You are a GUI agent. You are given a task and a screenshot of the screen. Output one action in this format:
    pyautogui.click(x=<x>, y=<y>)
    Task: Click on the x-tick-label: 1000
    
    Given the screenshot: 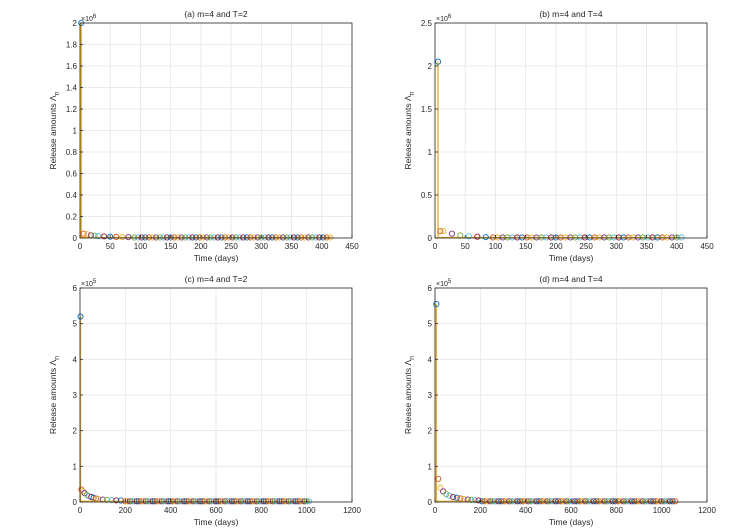 What is the action you would take?
    pyautogui.click(x=307, y=510)
    